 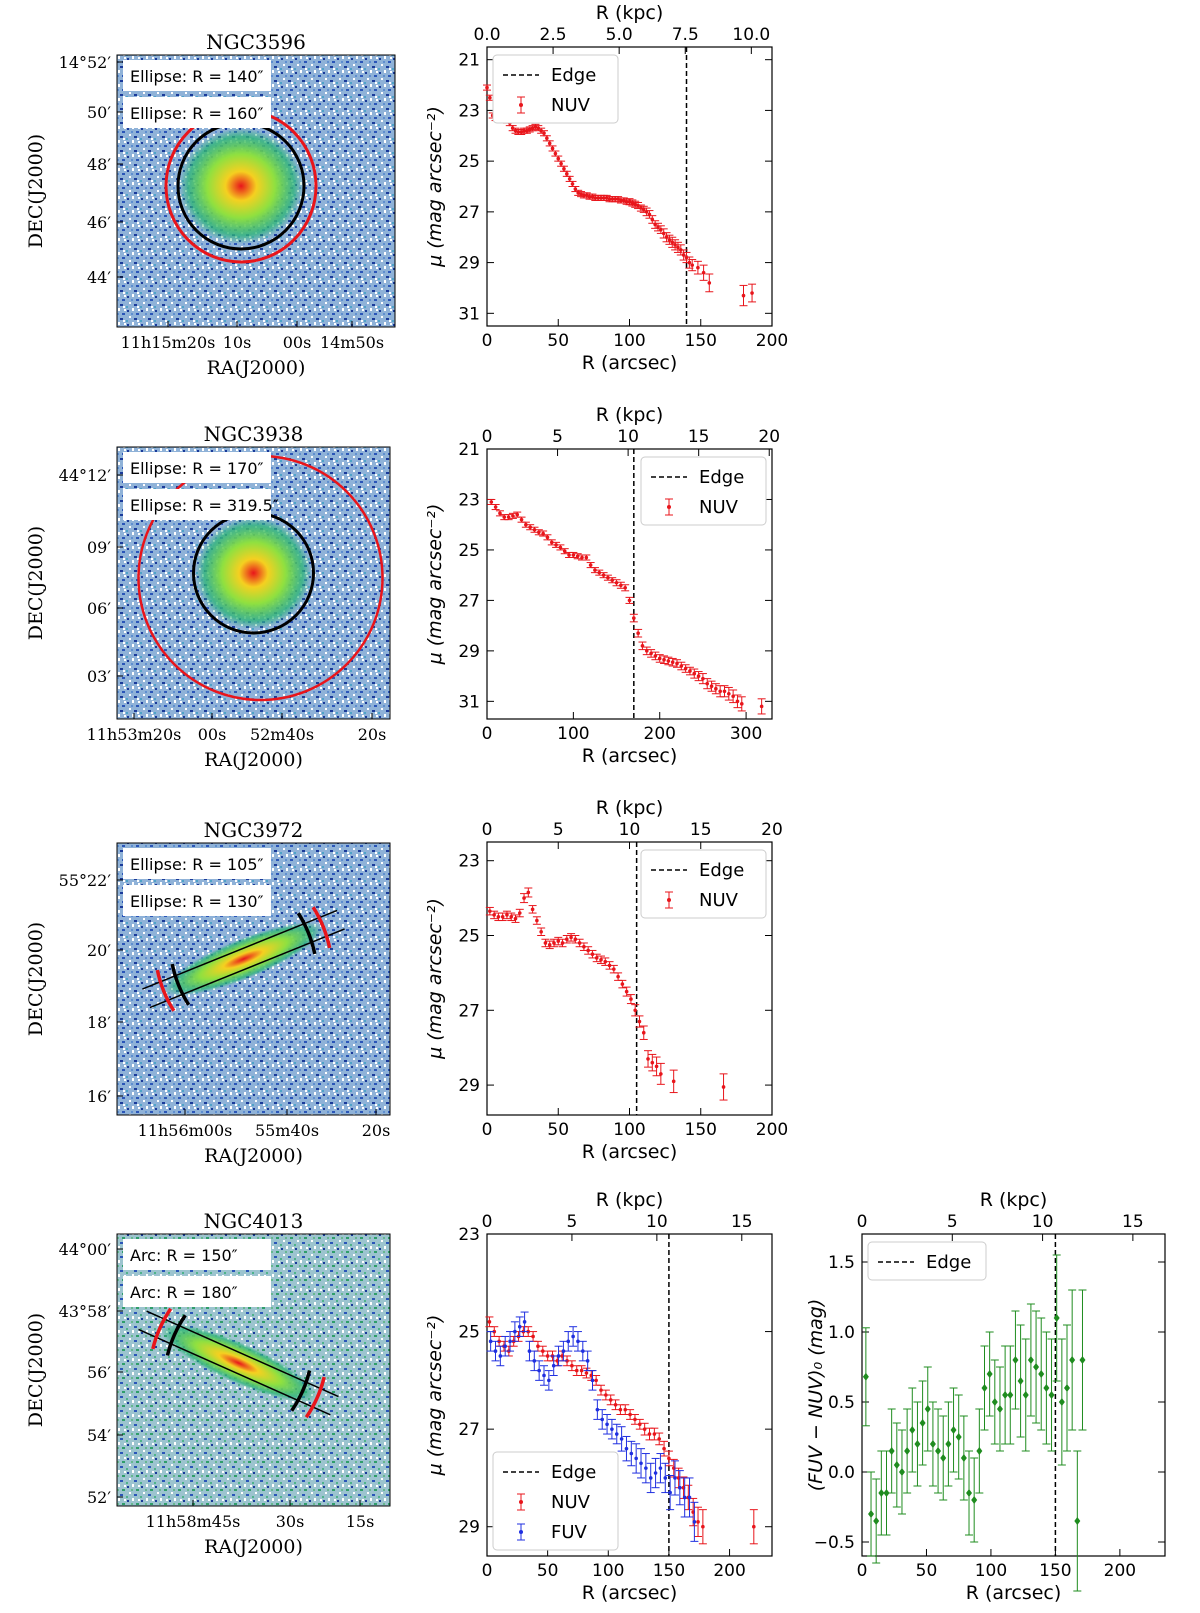 What do you see at coordinates (841, 1403) in the screenshot?
I see `y-tick-label: 0.5` at bounding box center [841, 1403].